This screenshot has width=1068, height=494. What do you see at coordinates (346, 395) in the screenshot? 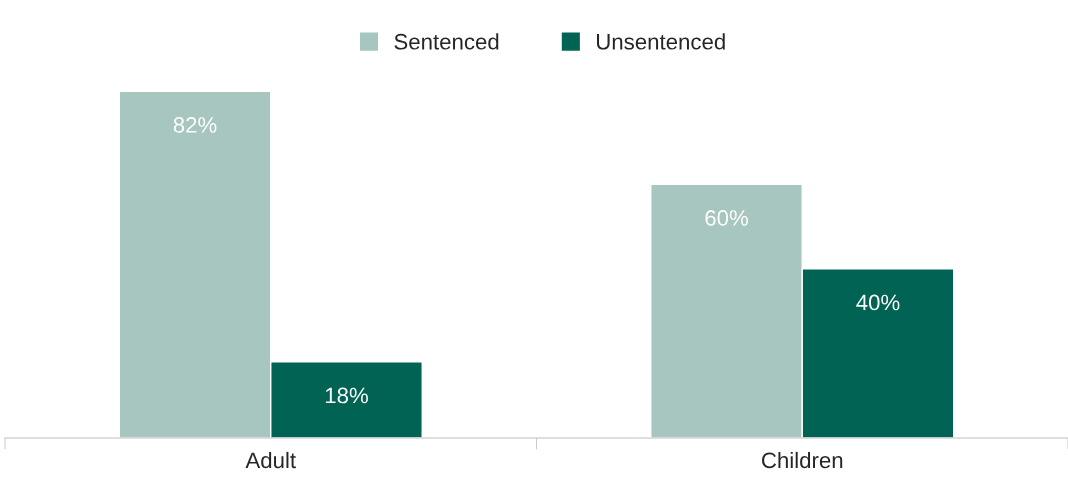
I see `data-label: 18%` at bounding box center [346, 395].